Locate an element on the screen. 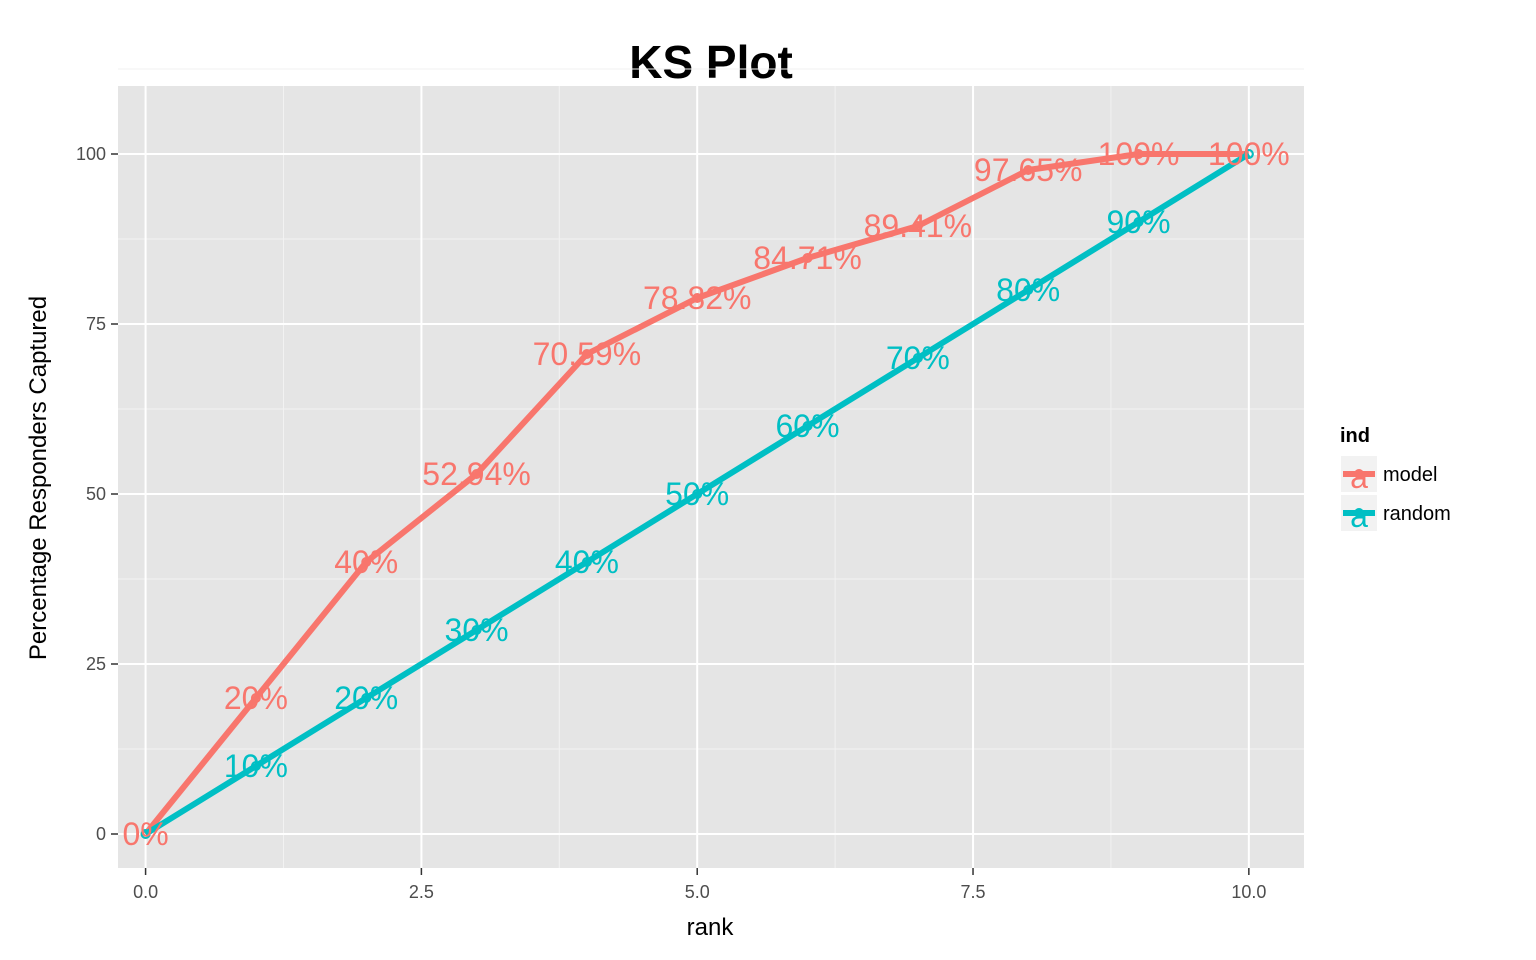 The height and width of the screenshot is (960, 1536). data-label-random: 10% is located at coordinates (256, 766).